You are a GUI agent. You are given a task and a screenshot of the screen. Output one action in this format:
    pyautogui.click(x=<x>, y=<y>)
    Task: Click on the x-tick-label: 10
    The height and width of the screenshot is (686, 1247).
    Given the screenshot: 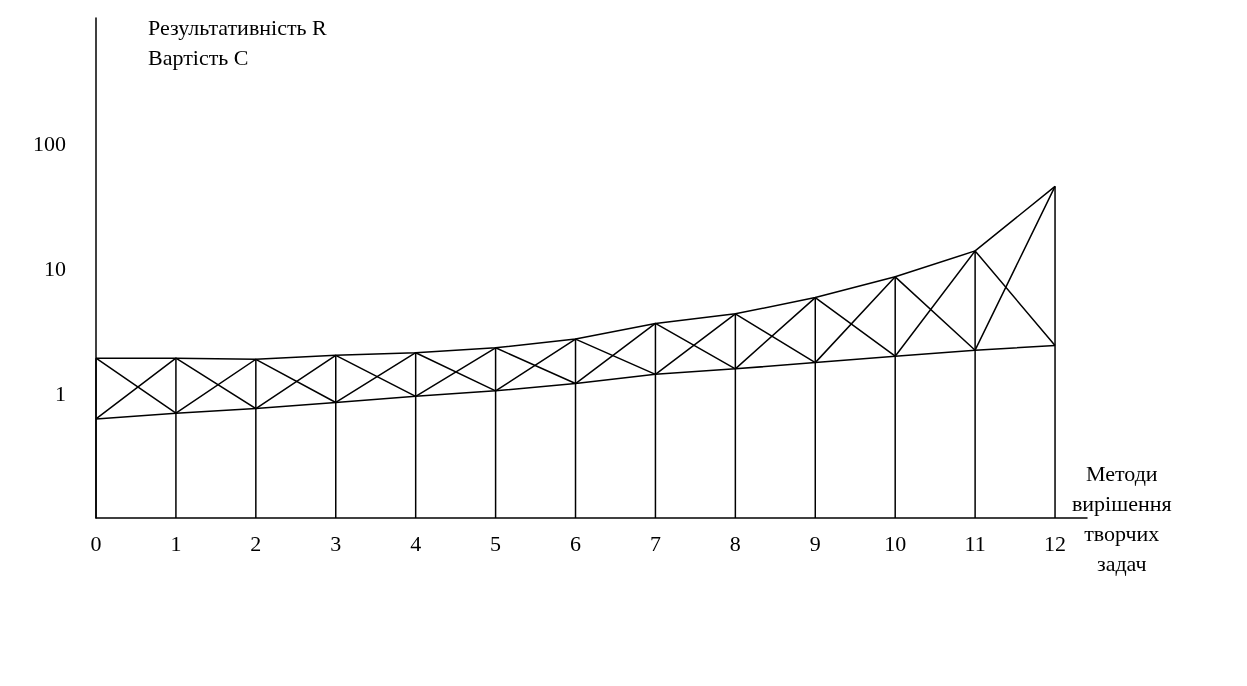 What is the action you would take?
    pyautogui.click(x=895, y=543)
    